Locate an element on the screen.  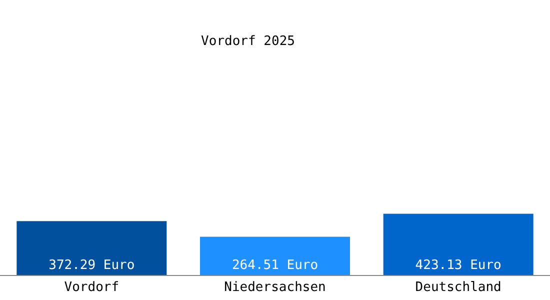
x-tick-label: Deutschland is located at coordinates (458, 287).